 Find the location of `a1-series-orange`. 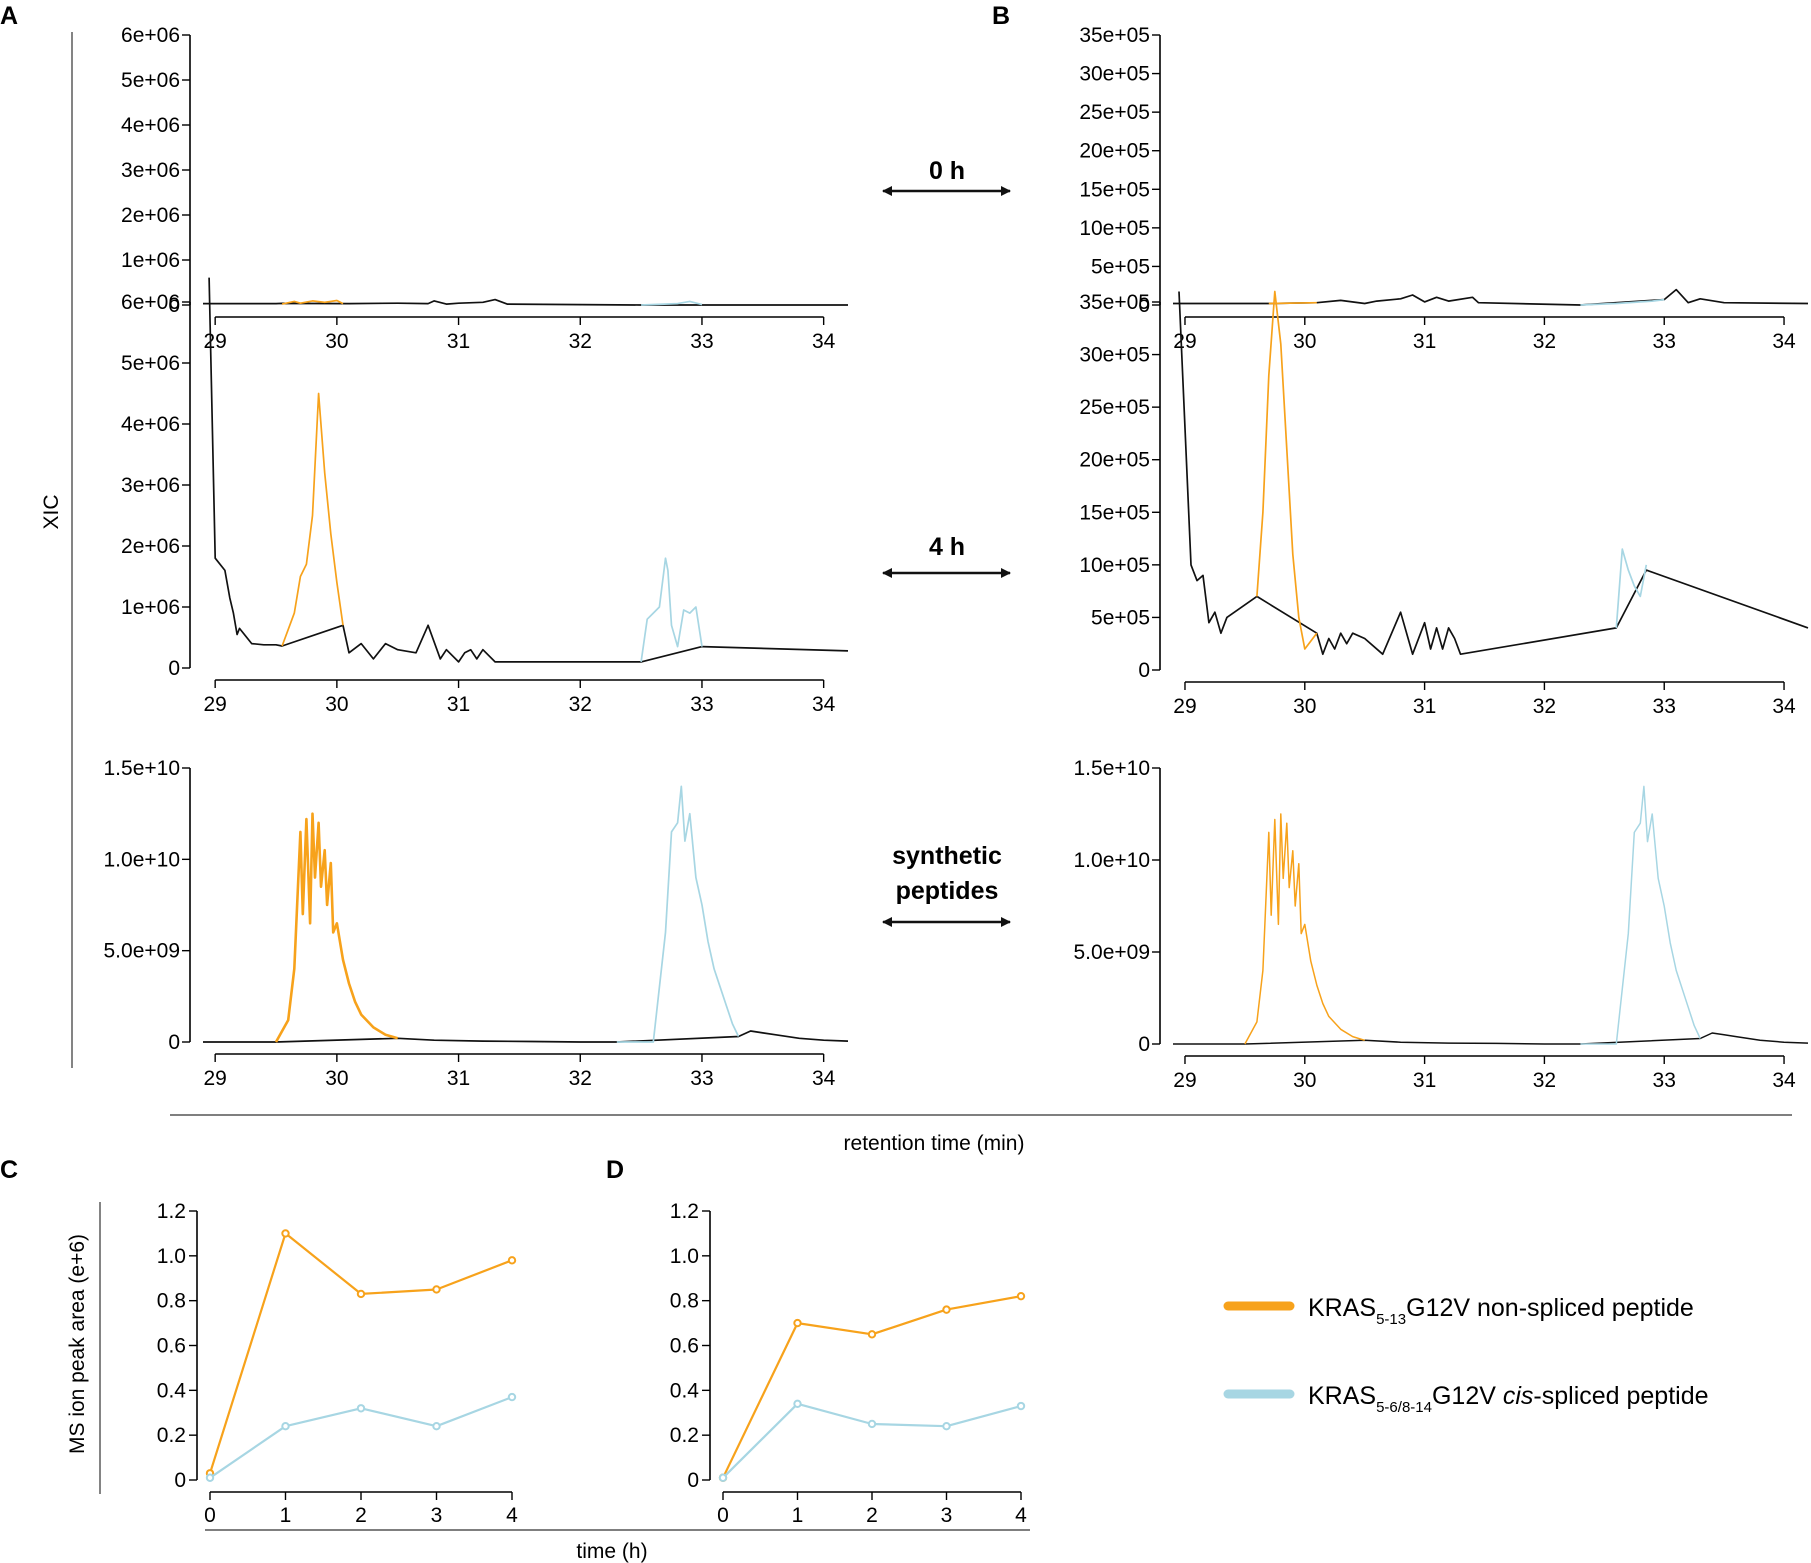

a1-series-orange is located at coordinates (312, 519).